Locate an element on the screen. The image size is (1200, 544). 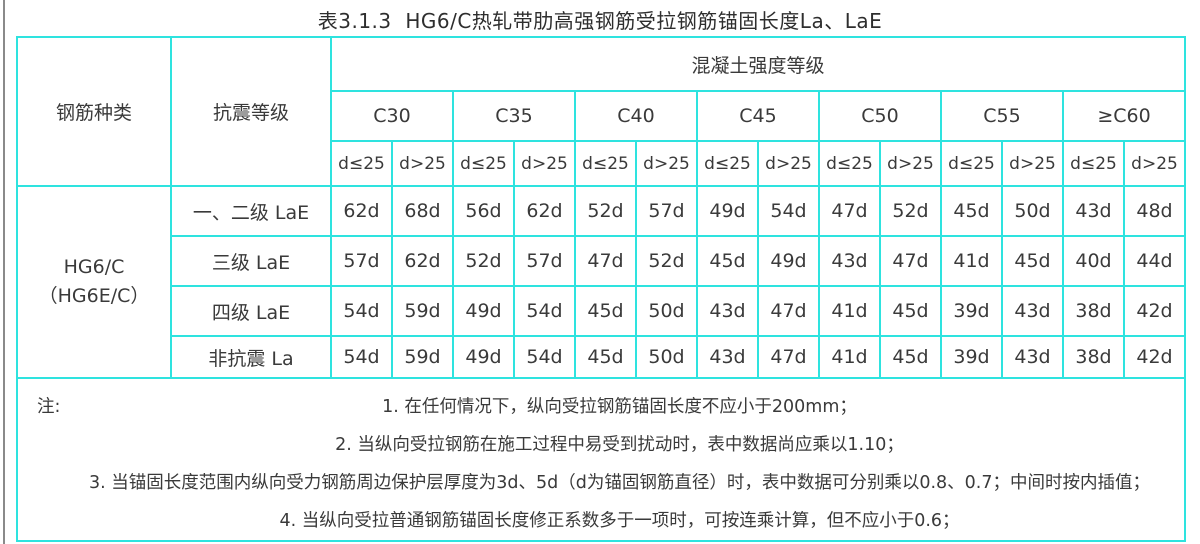
concrete-grade-header: C40 is located at coordinates (636, 116).